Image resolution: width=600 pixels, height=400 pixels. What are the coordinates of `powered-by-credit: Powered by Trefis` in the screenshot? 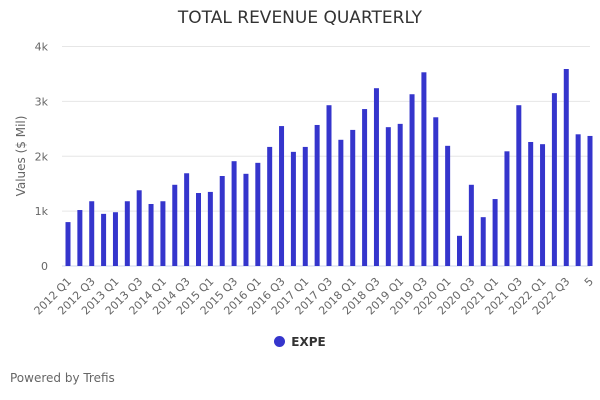 It's located at (62, 378).